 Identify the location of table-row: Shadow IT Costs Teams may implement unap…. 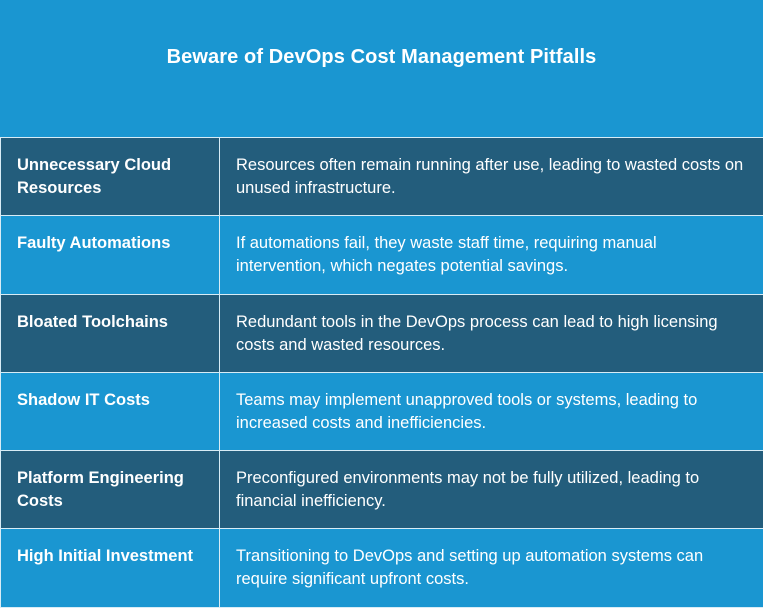
(382, 411).